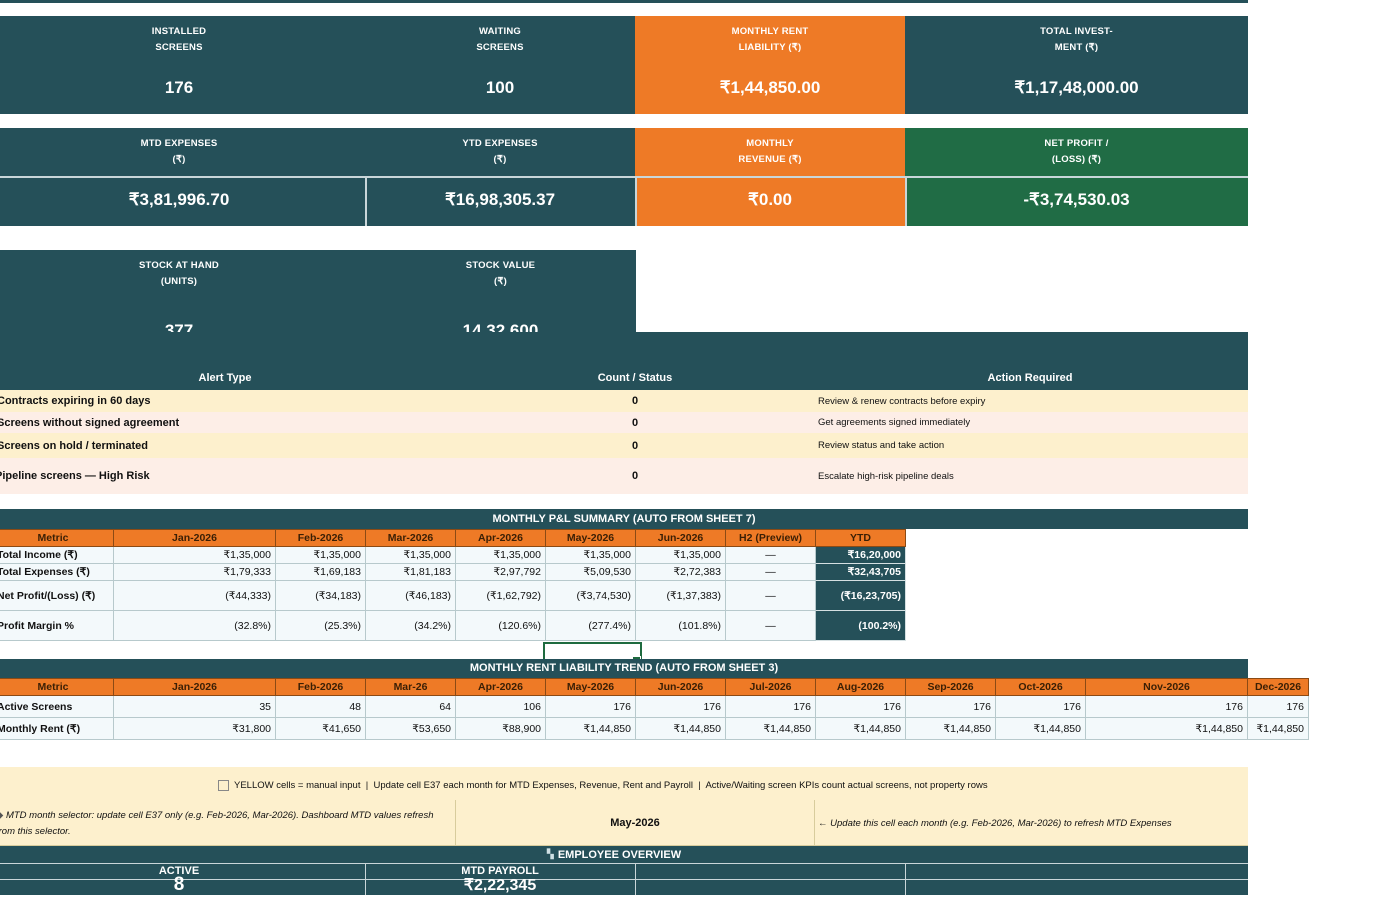 This screenshot has height=904, width=1376. Describe the element at coordinates (194, 706) in the screenshot. I see `value-cell: 35` at that location.